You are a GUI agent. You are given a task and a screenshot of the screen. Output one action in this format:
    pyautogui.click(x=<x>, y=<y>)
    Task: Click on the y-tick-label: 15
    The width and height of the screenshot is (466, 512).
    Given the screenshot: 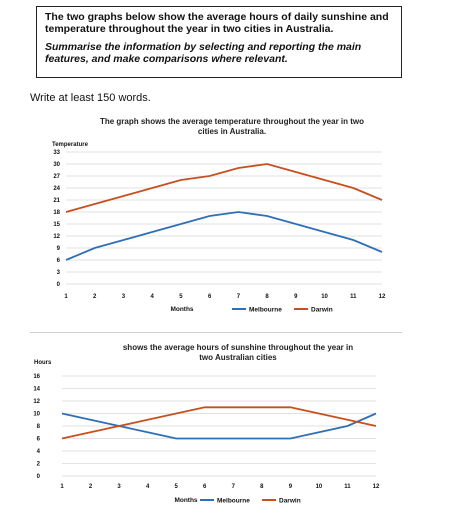 What is the action you would take?
    pyautogui.click(x=56, y=225)
    